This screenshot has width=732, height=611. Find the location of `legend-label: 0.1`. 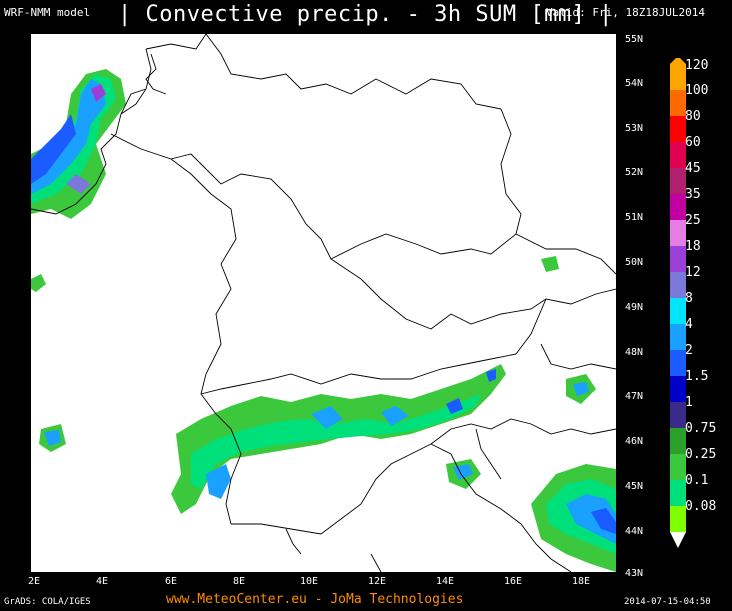

legend-label: 0.1 is located at coordinates (697, 480).